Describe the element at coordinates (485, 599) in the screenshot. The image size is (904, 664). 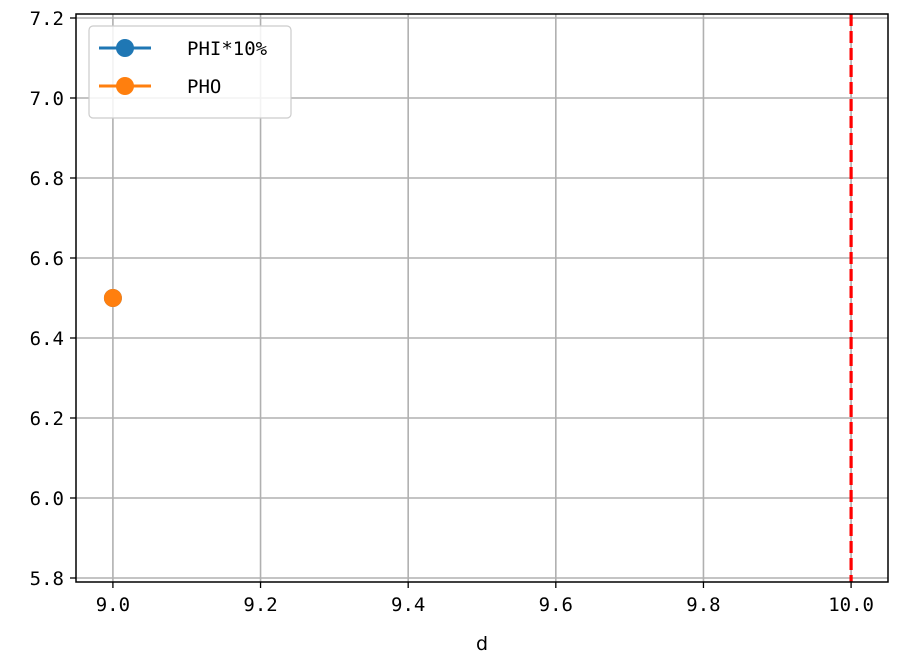
I see `x-axis: 9.0 9.2 9.4 9.6 9.8 10.0` at that location.